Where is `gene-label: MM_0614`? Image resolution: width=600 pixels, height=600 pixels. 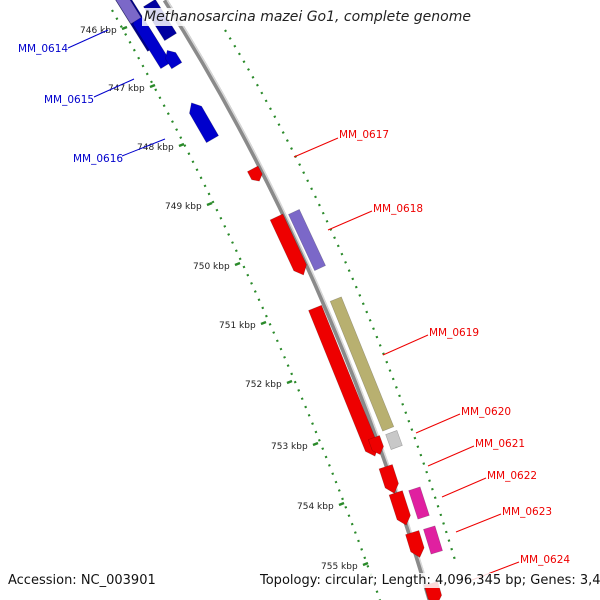 gene-label: MM_0614 is located at coordinates (43, 49).